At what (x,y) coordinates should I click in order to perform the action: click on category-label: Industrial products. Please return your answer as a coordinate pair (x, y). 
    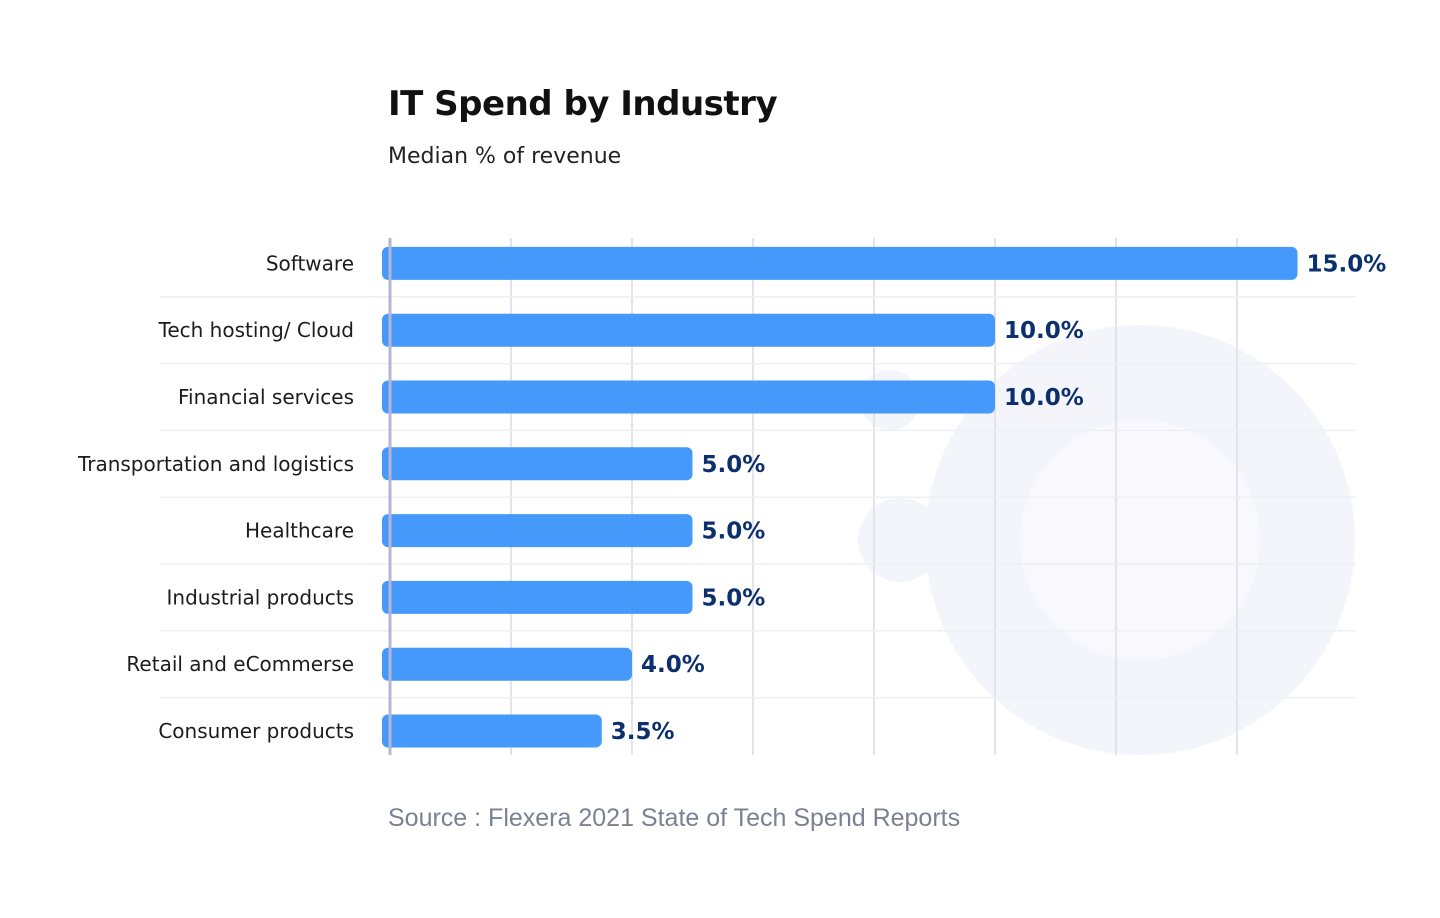
    Looking at the image, I should click on (261, 597).